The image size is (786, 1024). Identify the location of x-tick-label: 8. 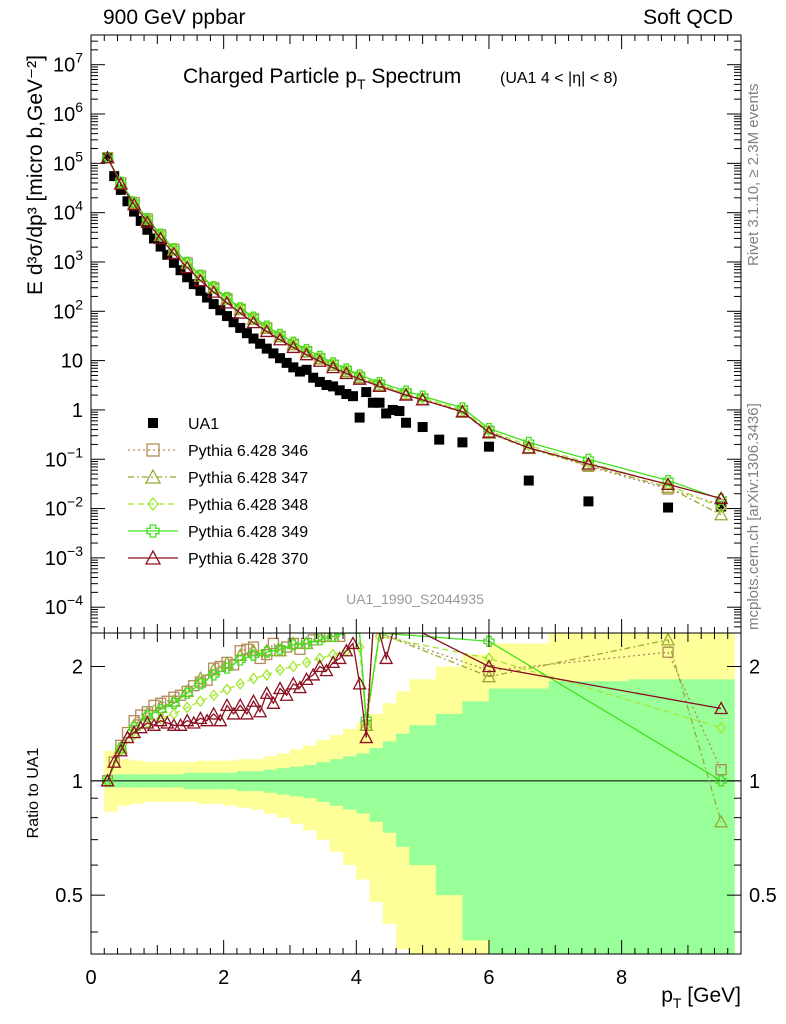
(621, 978).